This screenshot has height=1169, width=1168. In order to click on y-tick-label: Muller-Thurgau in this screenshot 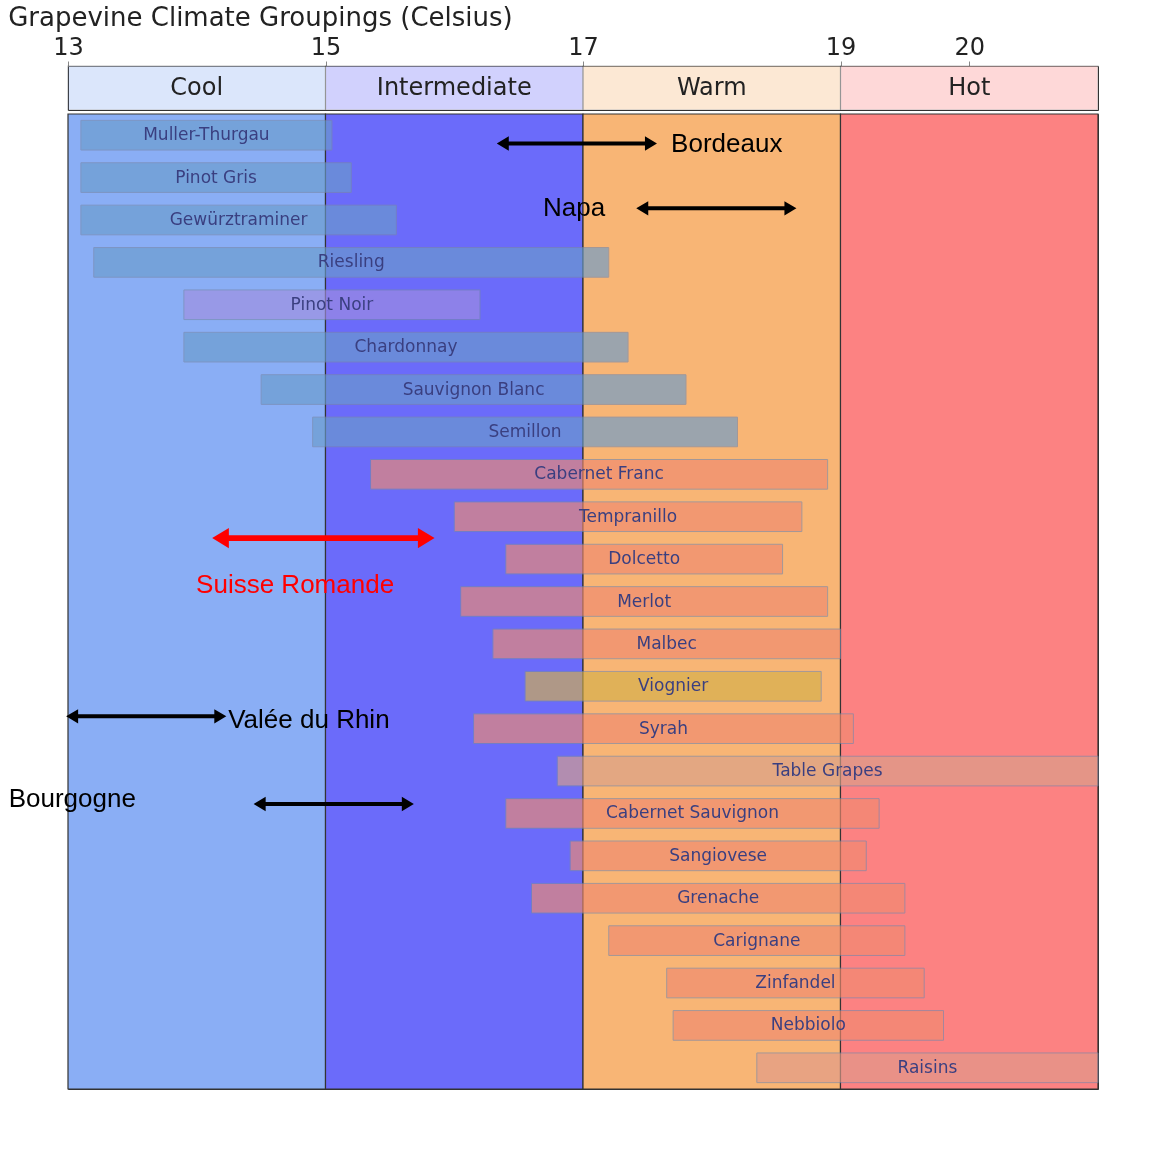, I will do `click(206, 134)`.